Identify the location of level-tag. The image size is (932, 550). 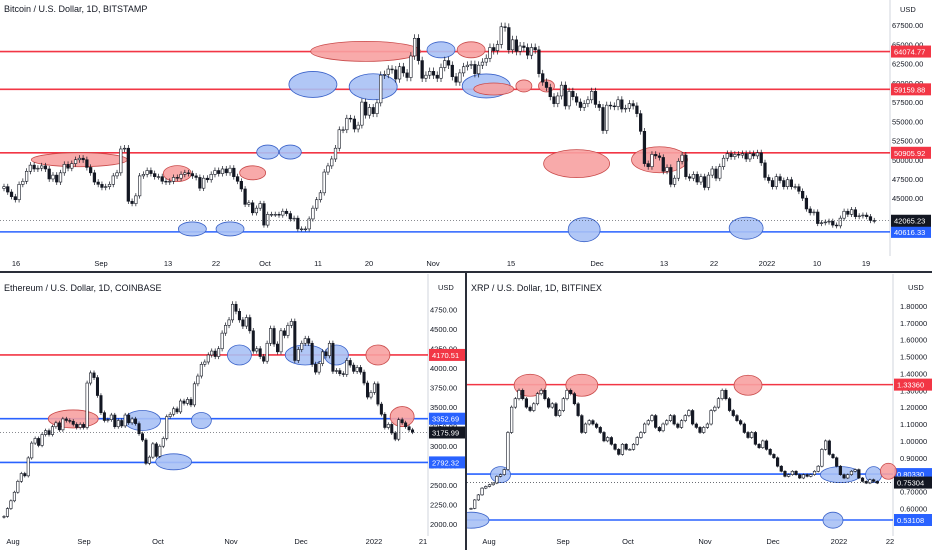
(447, 354).